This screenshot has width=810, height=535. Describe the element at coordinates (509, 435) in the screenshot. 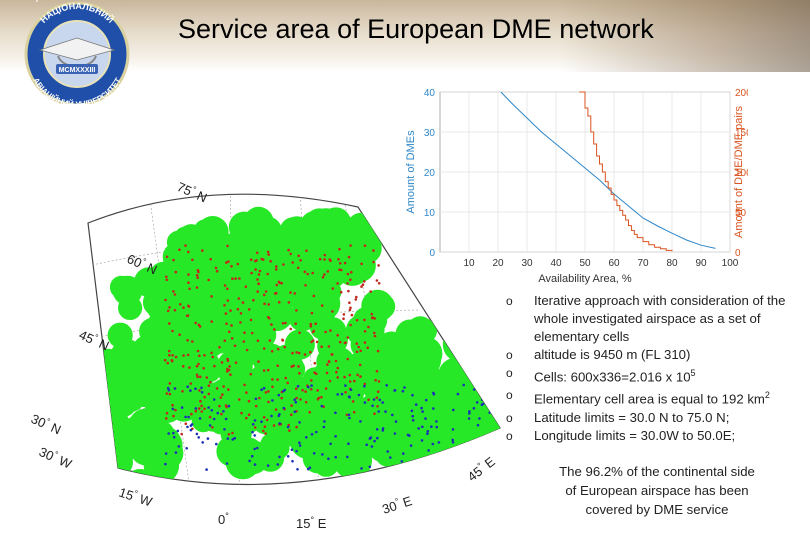

I see `bullet-marker-icon: o` at that location.